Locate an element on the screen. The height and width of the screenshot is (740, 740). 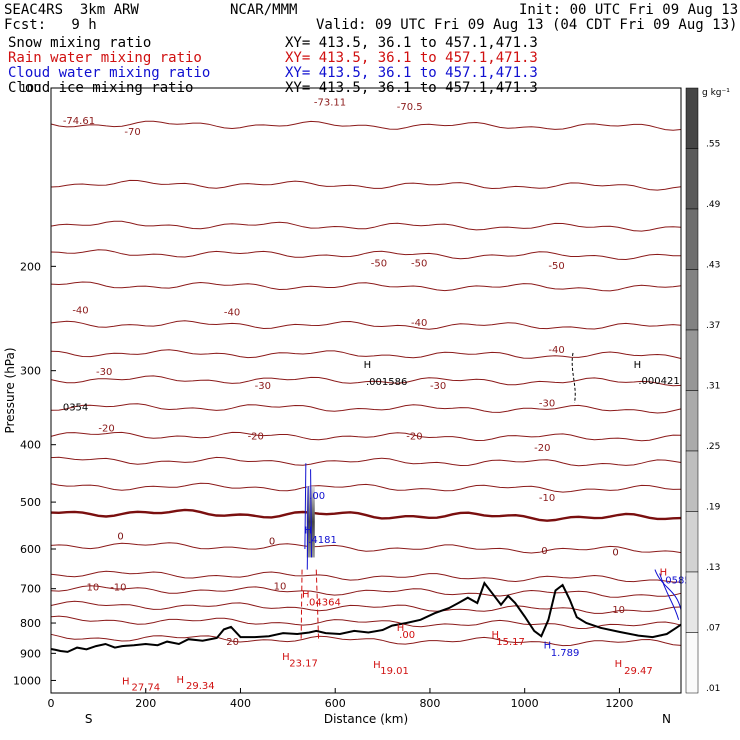
south-label: S is located at coordinates (89, 719).